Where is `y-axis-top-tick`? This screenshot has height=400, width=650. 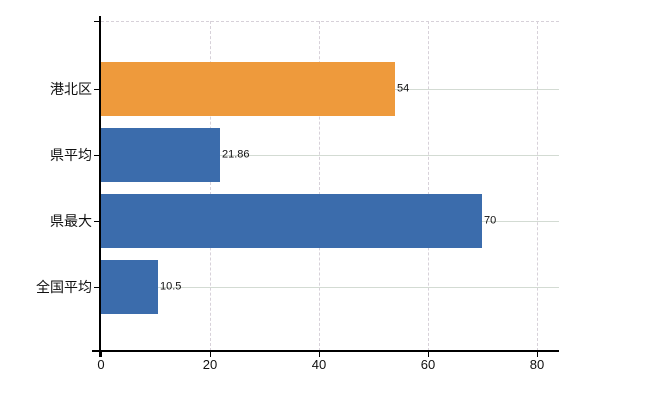 y-axis-top-tick is located at coordinates (97, 21).